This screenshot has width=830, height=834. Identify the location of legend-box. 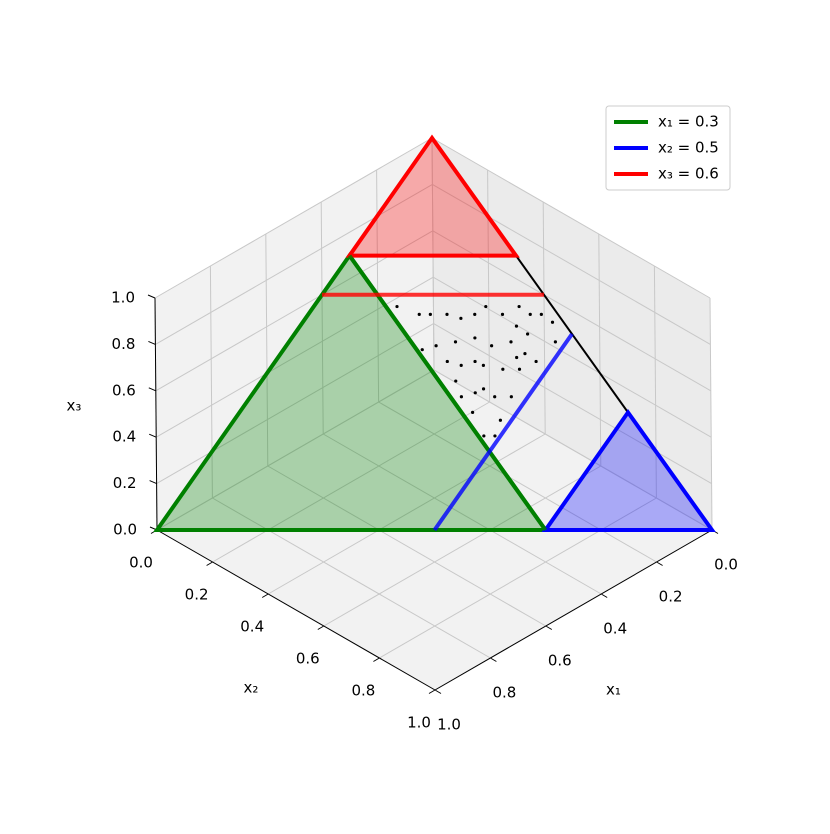
(668, 148).